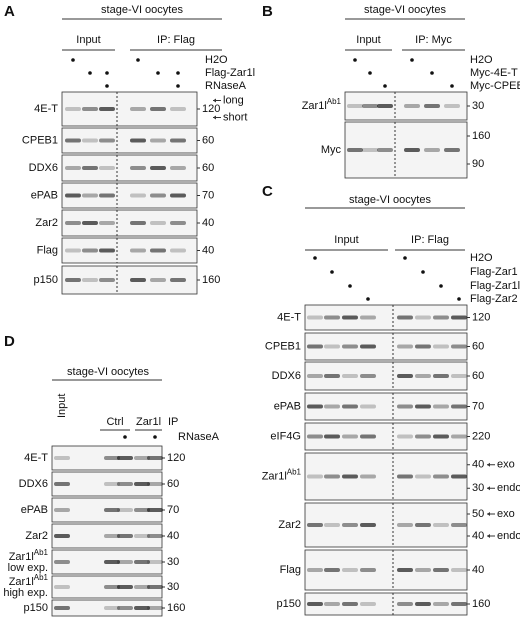  Describe the element at coordinates (481, 604) in the screenshot. I see `marker-label: 160` at that location.